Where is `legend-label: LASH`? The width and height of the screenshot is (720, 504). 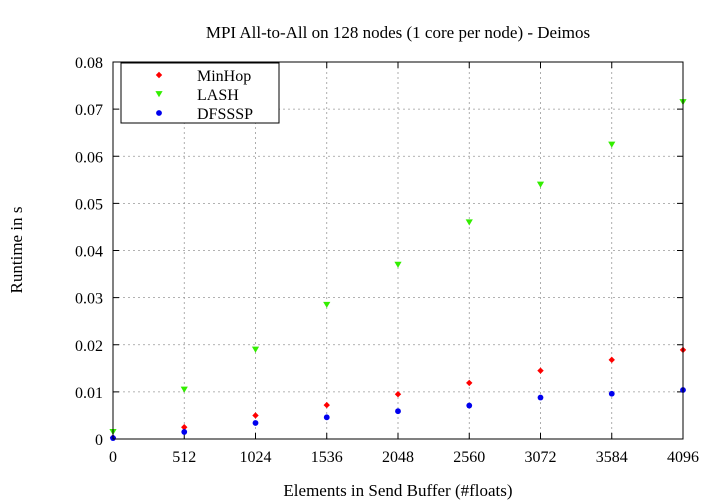 legend-label: LASH is located at coordinates (218, 95).